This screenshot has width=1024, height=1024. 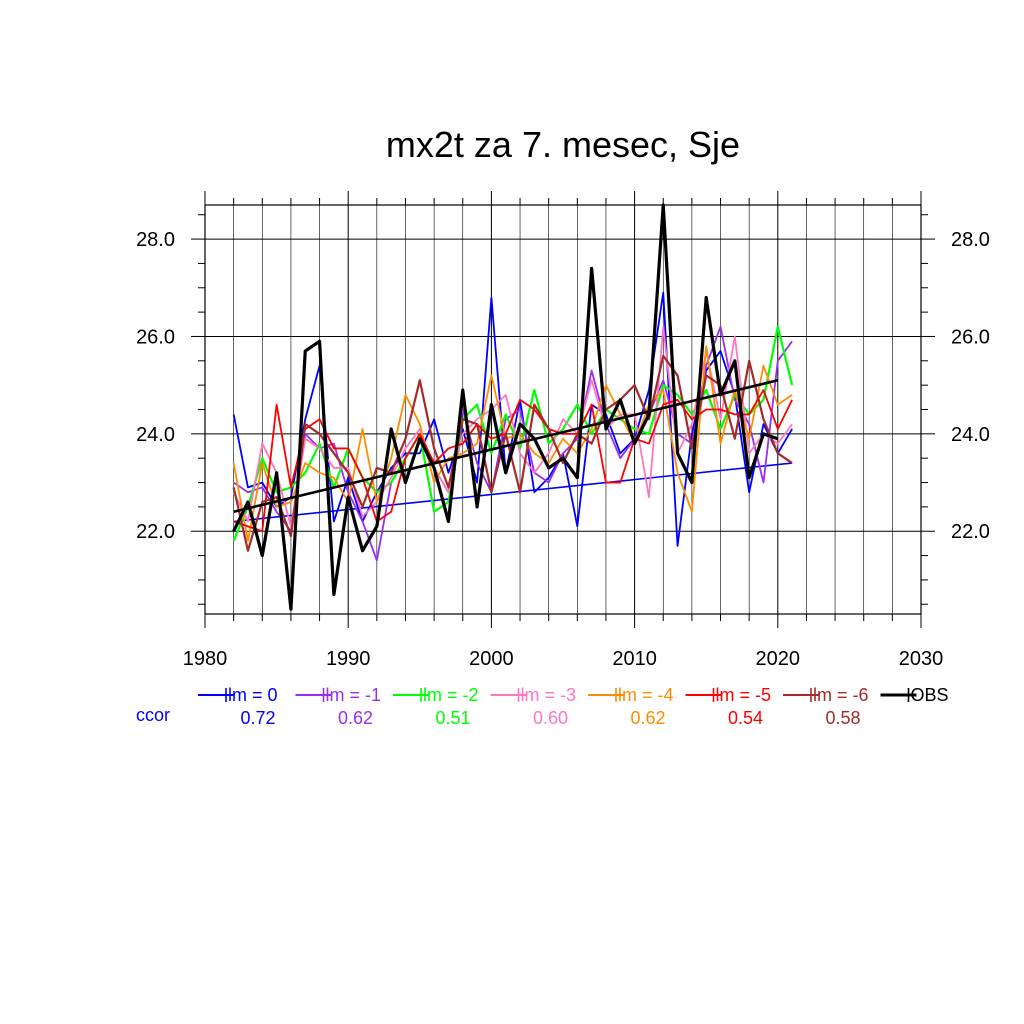 What do you see at coordinates (451, 695) in the screenshot?
I see `legend-label: lm = -2` at bounding box center [451, 695].